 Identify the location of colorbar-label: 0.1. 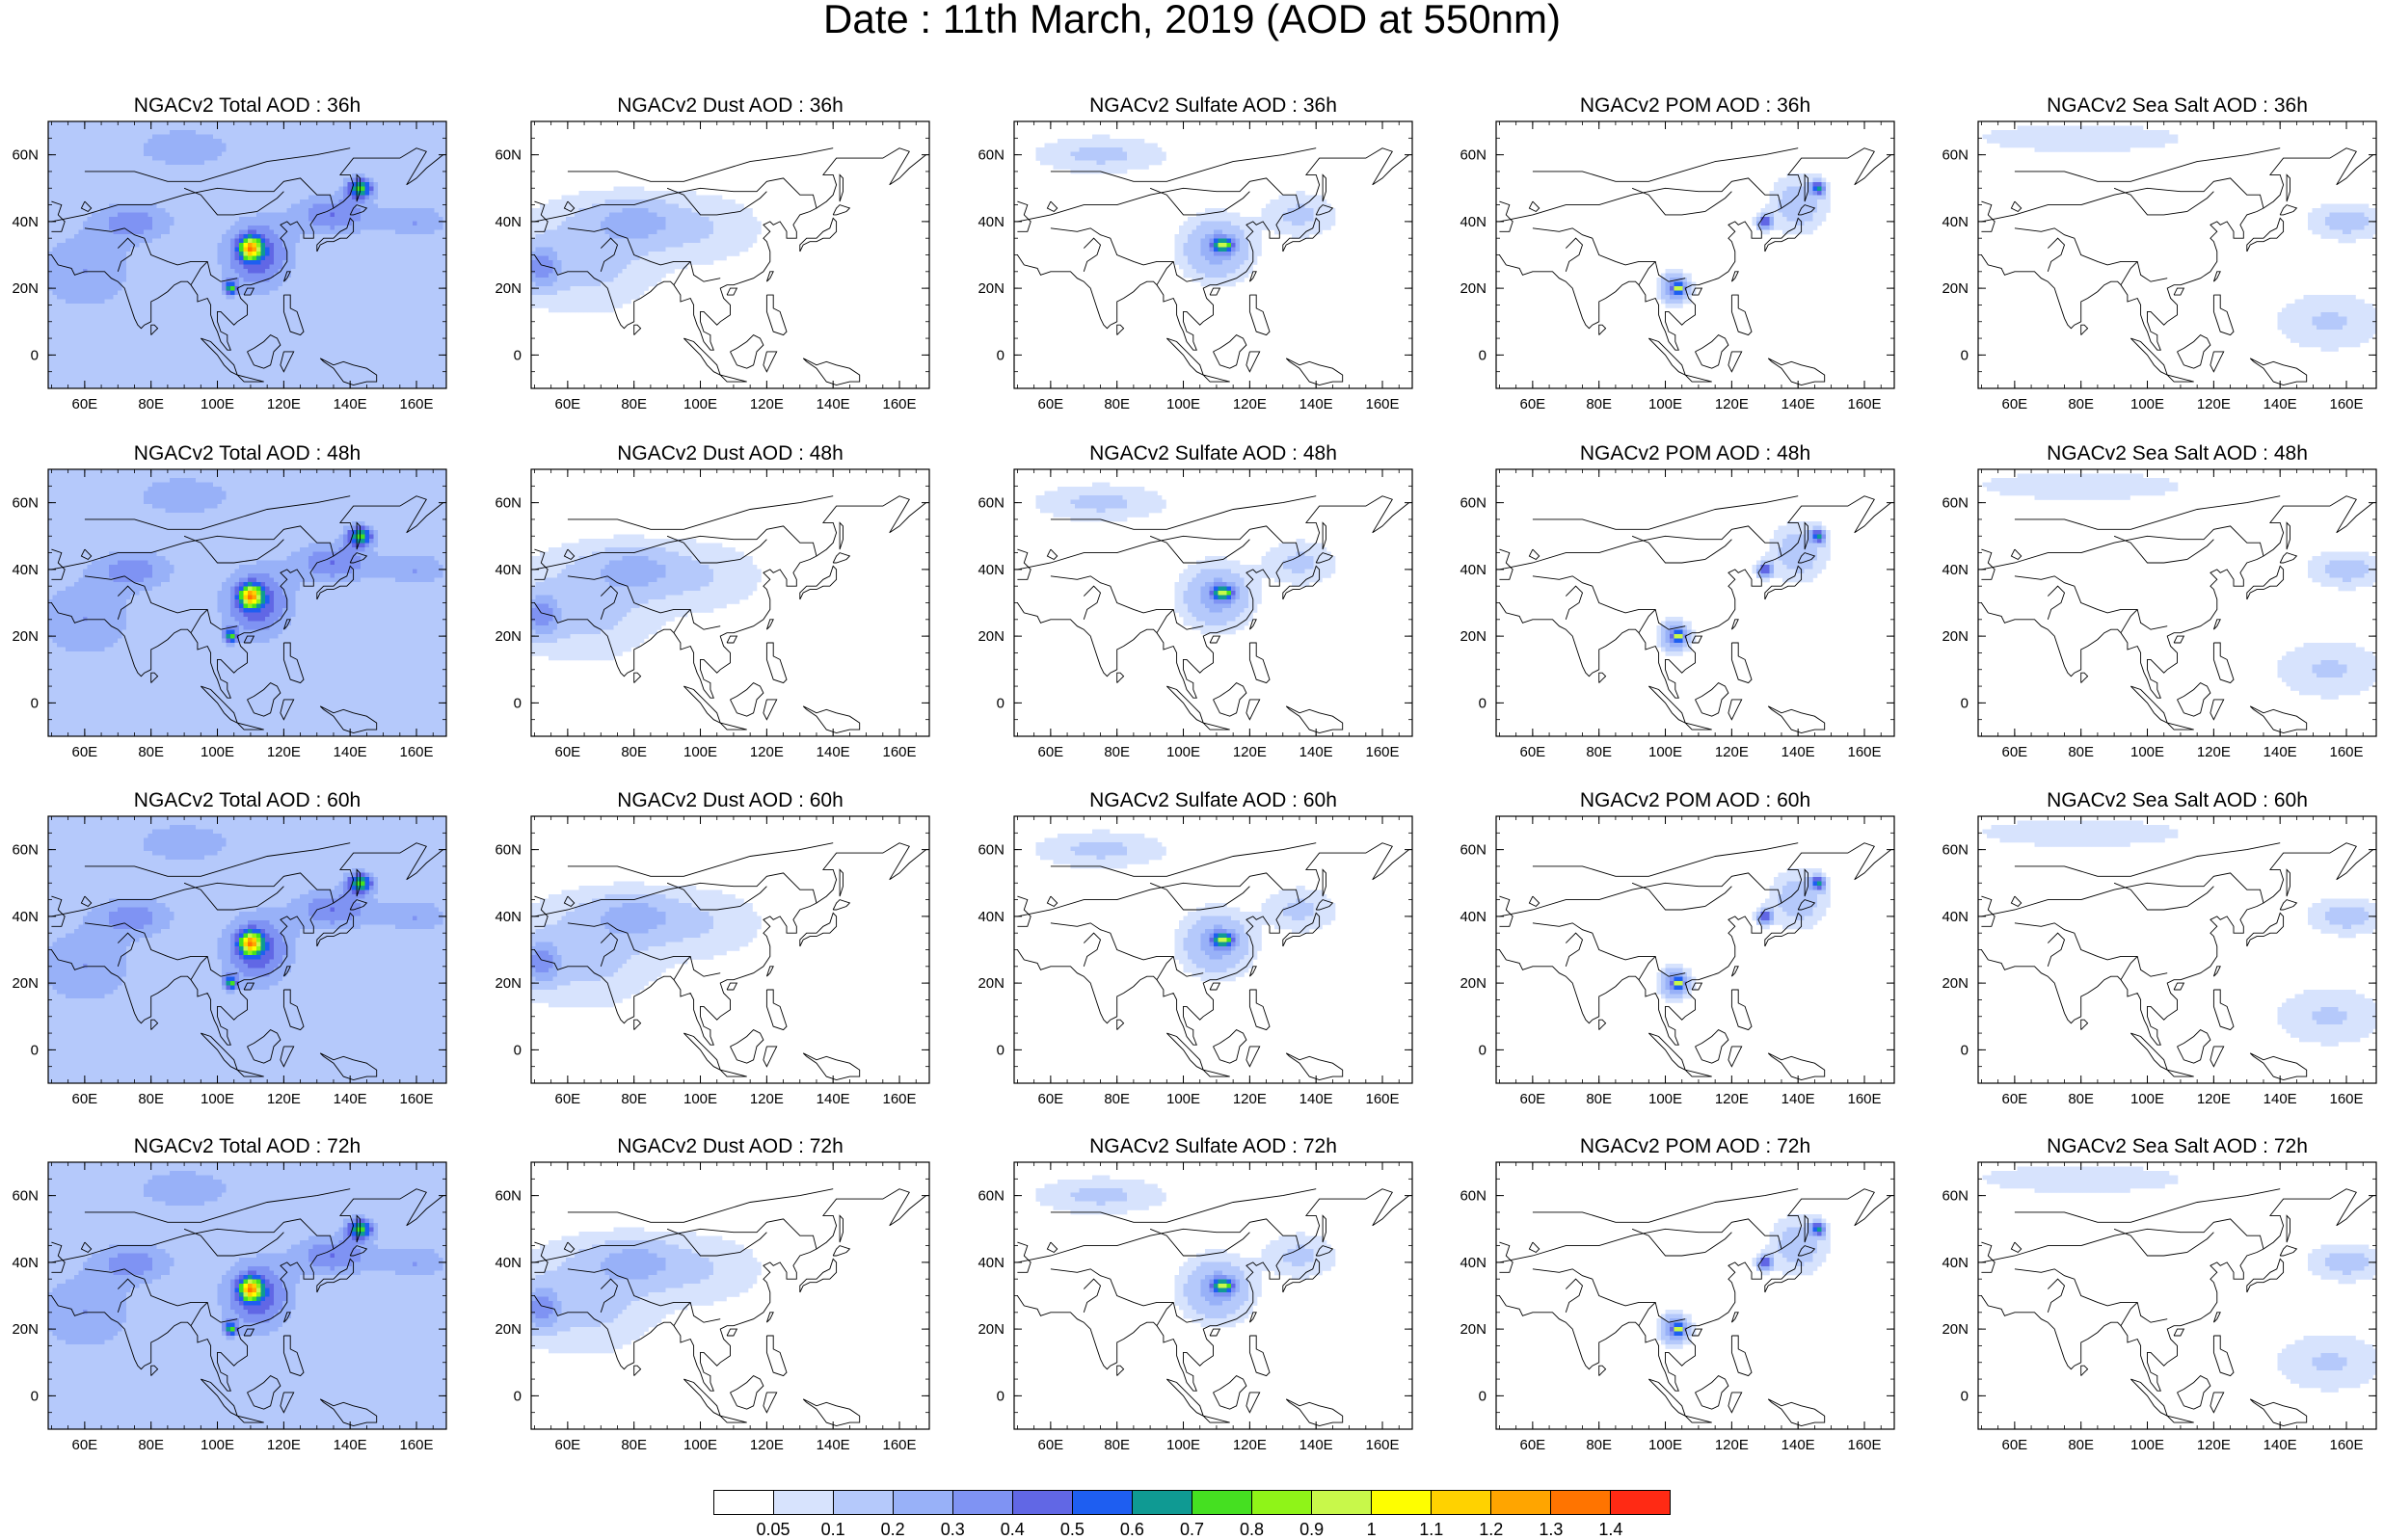
(833, 1529).